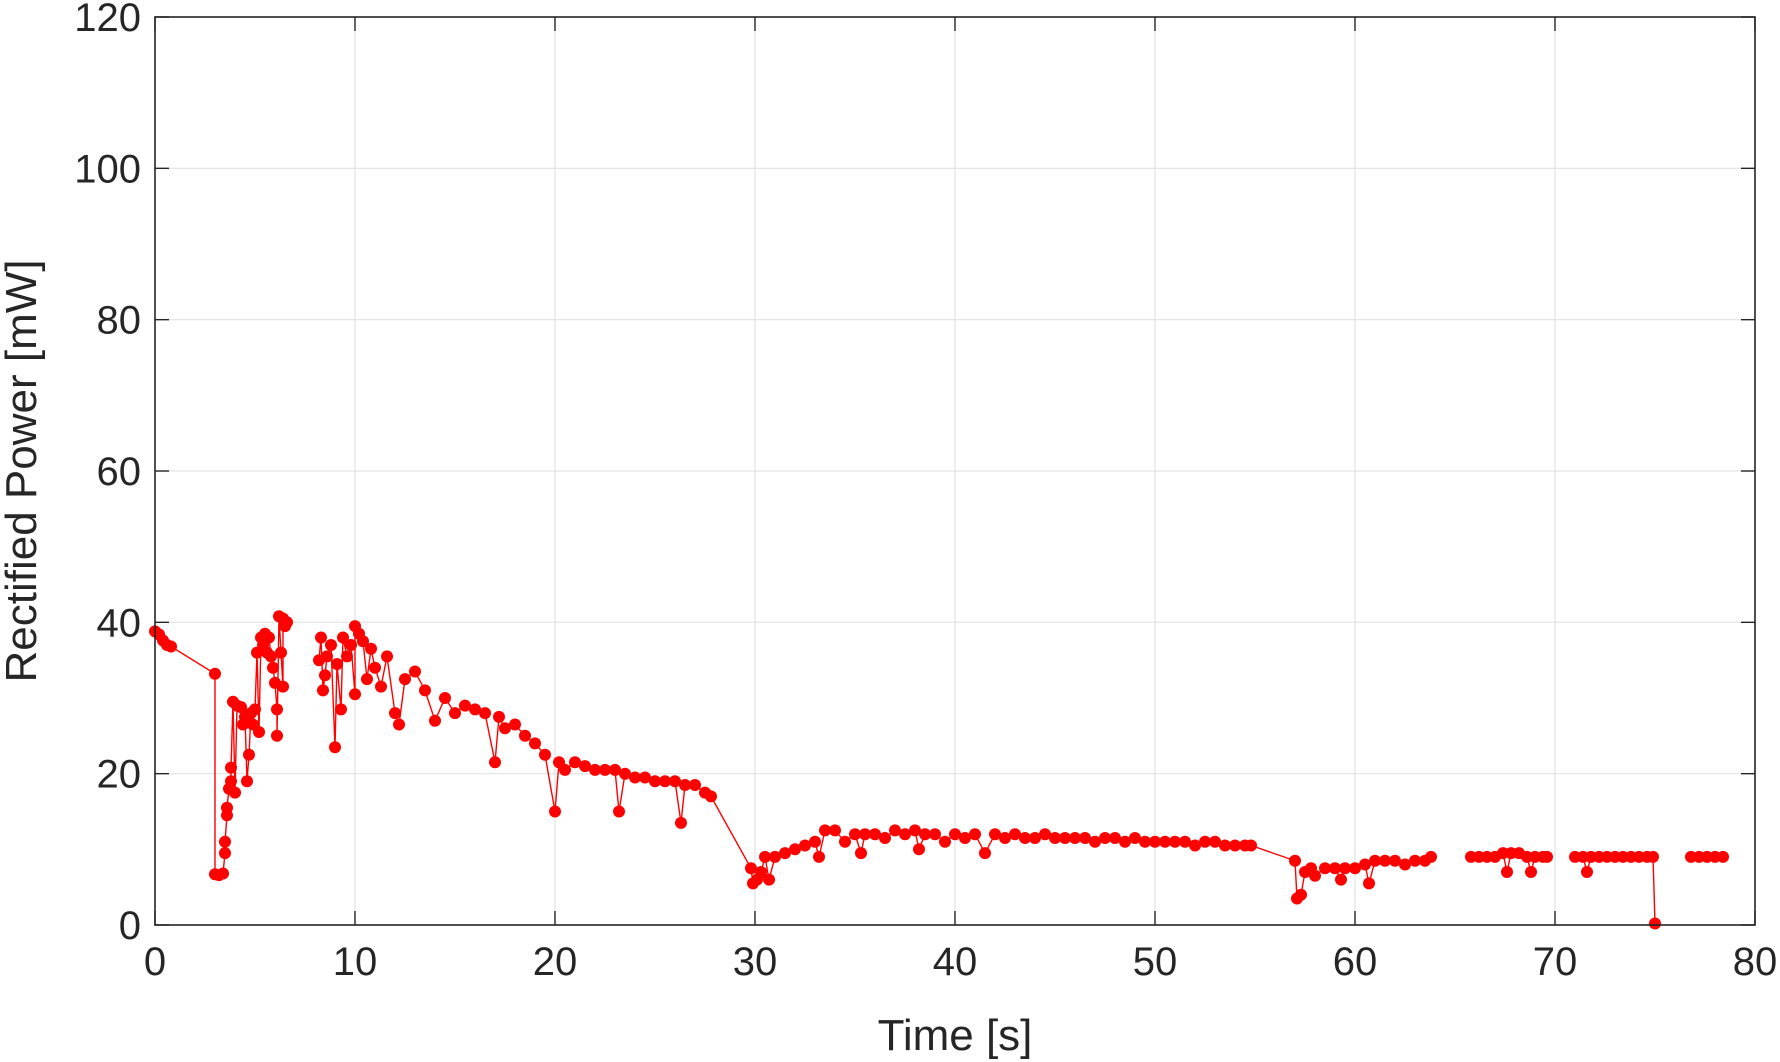 The height and width of the screenshot is (1062, 1780). I want to click on x-tick-label: 70, so click(1555, 962).